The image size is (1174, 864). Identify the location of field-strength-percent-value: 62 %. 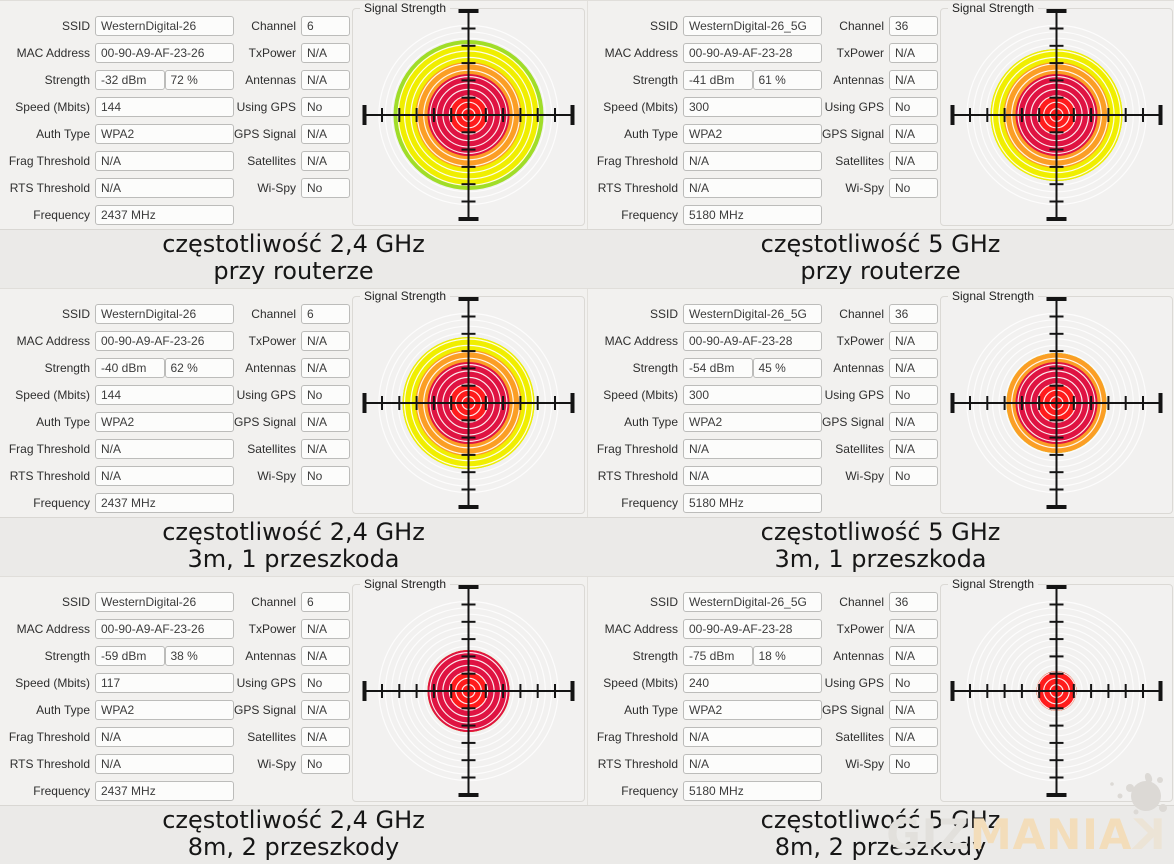
(199, 367).